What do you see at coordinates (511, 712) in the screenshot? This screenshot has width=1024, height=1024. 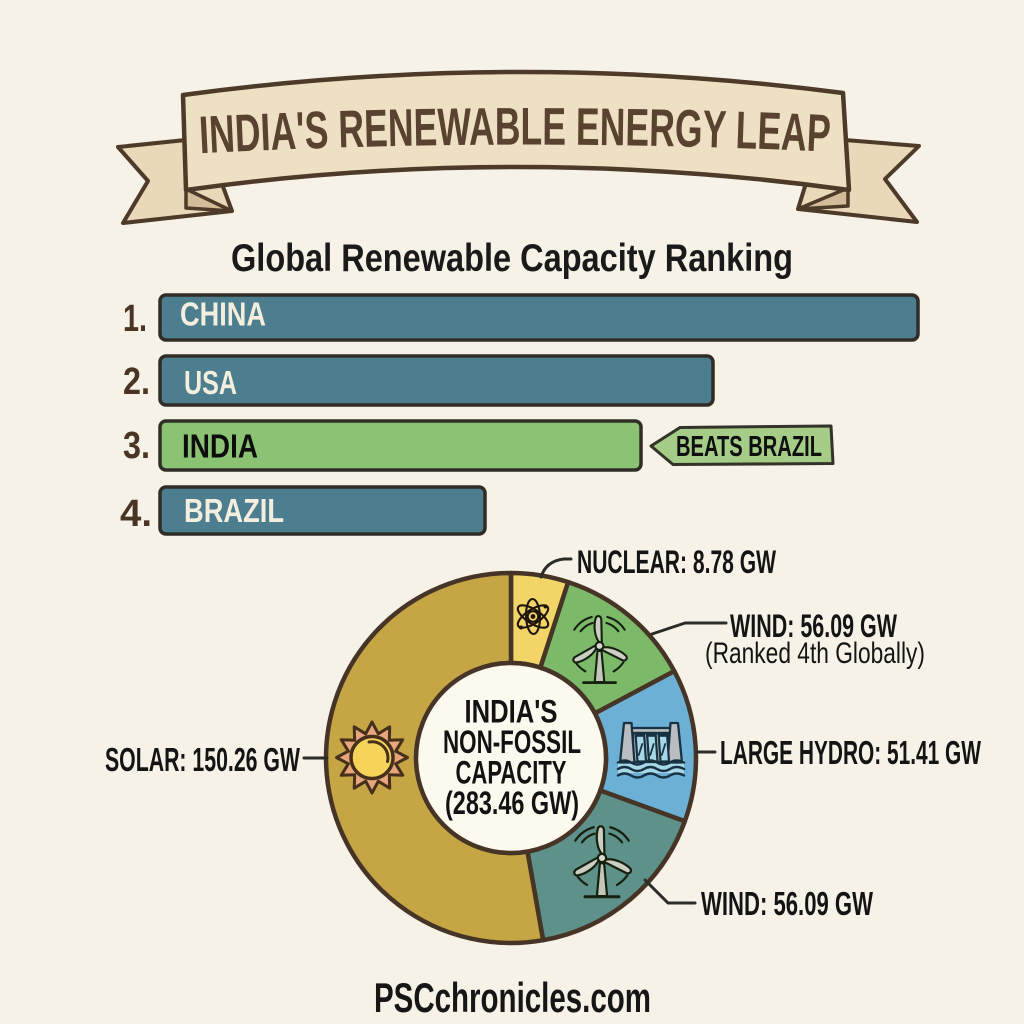 I see `svg-text: INDIA'S` at bounding box center [511, 712].